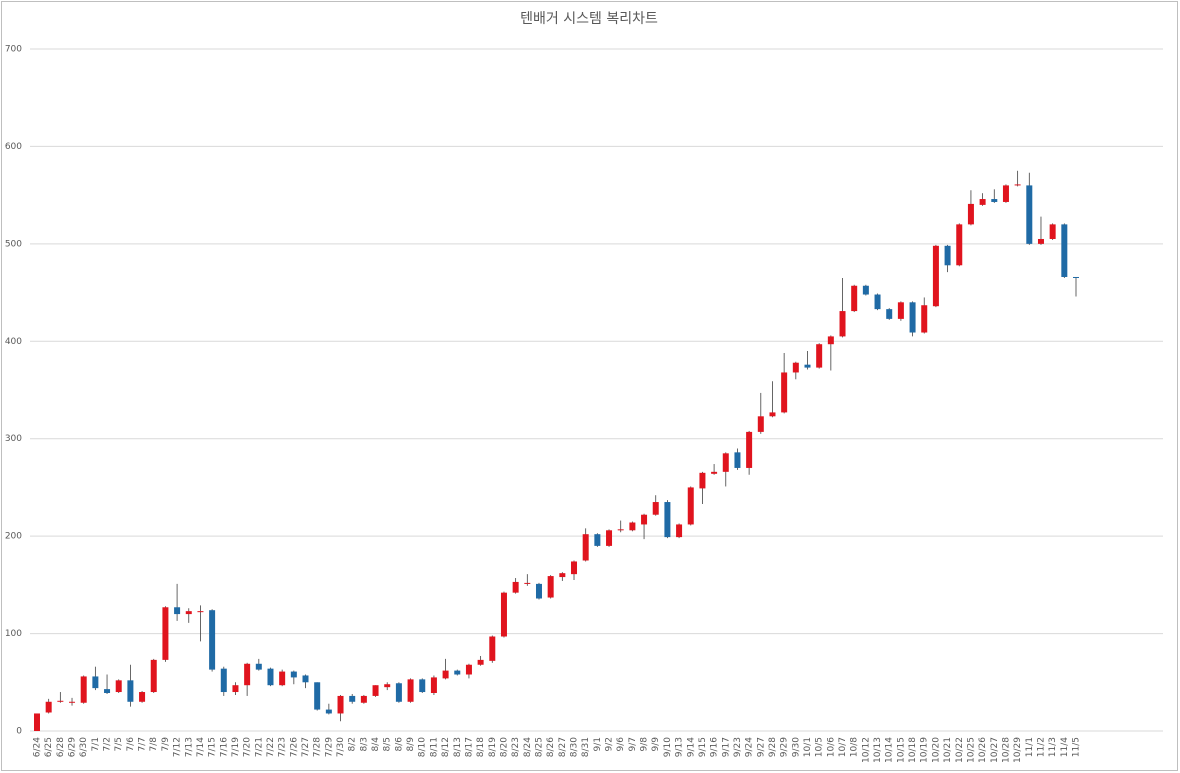  I want to click on x-tick-label: 9/24, so click(750, 747).